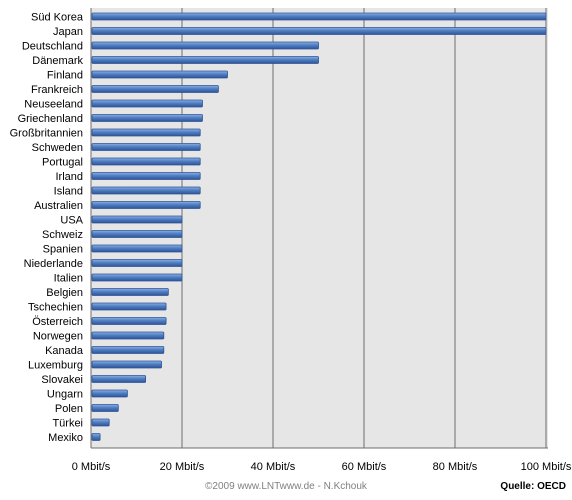 The image size is (572, 500). What do you see at coordinates (63, 250) in the screenshot?
I see `category-label: Spanien` at bounding box center [63, 250].